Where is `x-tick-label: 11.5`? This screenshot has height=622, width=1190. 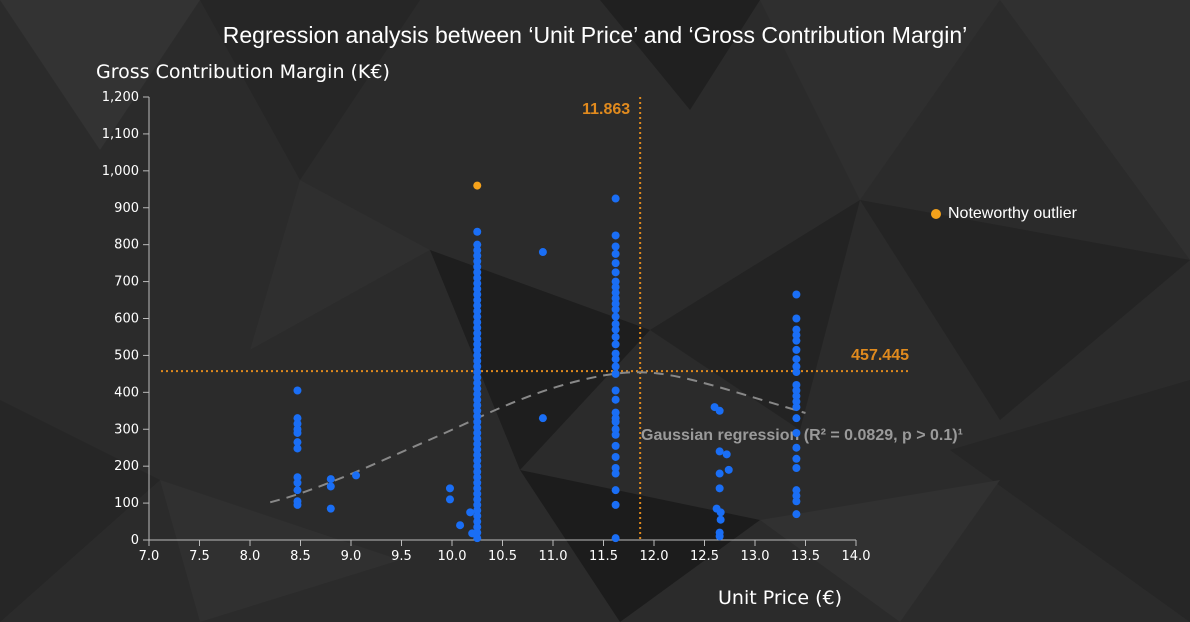
x-tick-label: 11.5 is located at coordinates (603, 556).